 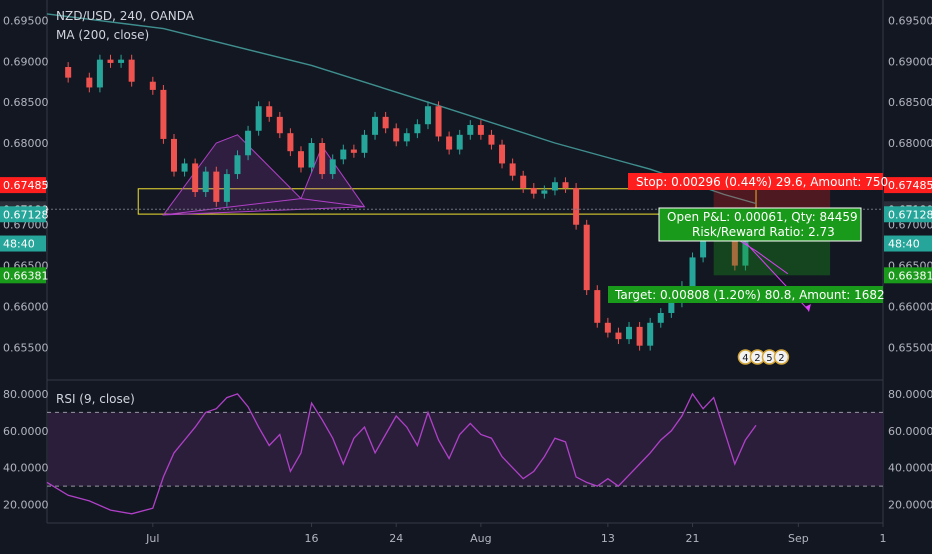 What do you see at coordinates (312, 538) in the screenshot?
I see `x-tick-16: 16` at bounding box center [312, 538].